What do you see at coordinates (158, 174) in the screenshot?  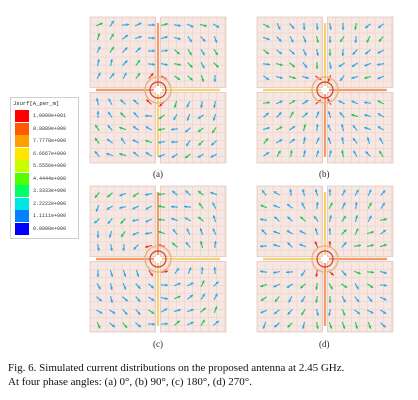 I see `panel-a-label: (a)` at bounding box center [158, 174].